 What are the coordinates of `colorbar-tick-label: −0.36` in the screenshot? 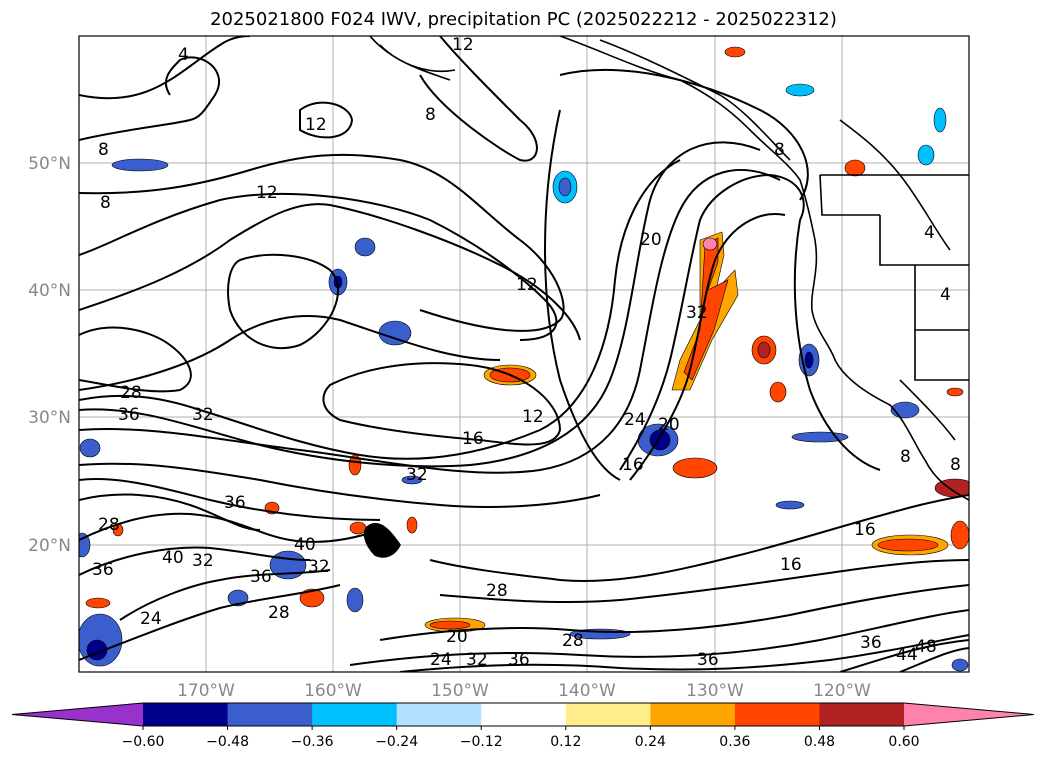 It's located at (312, 742).